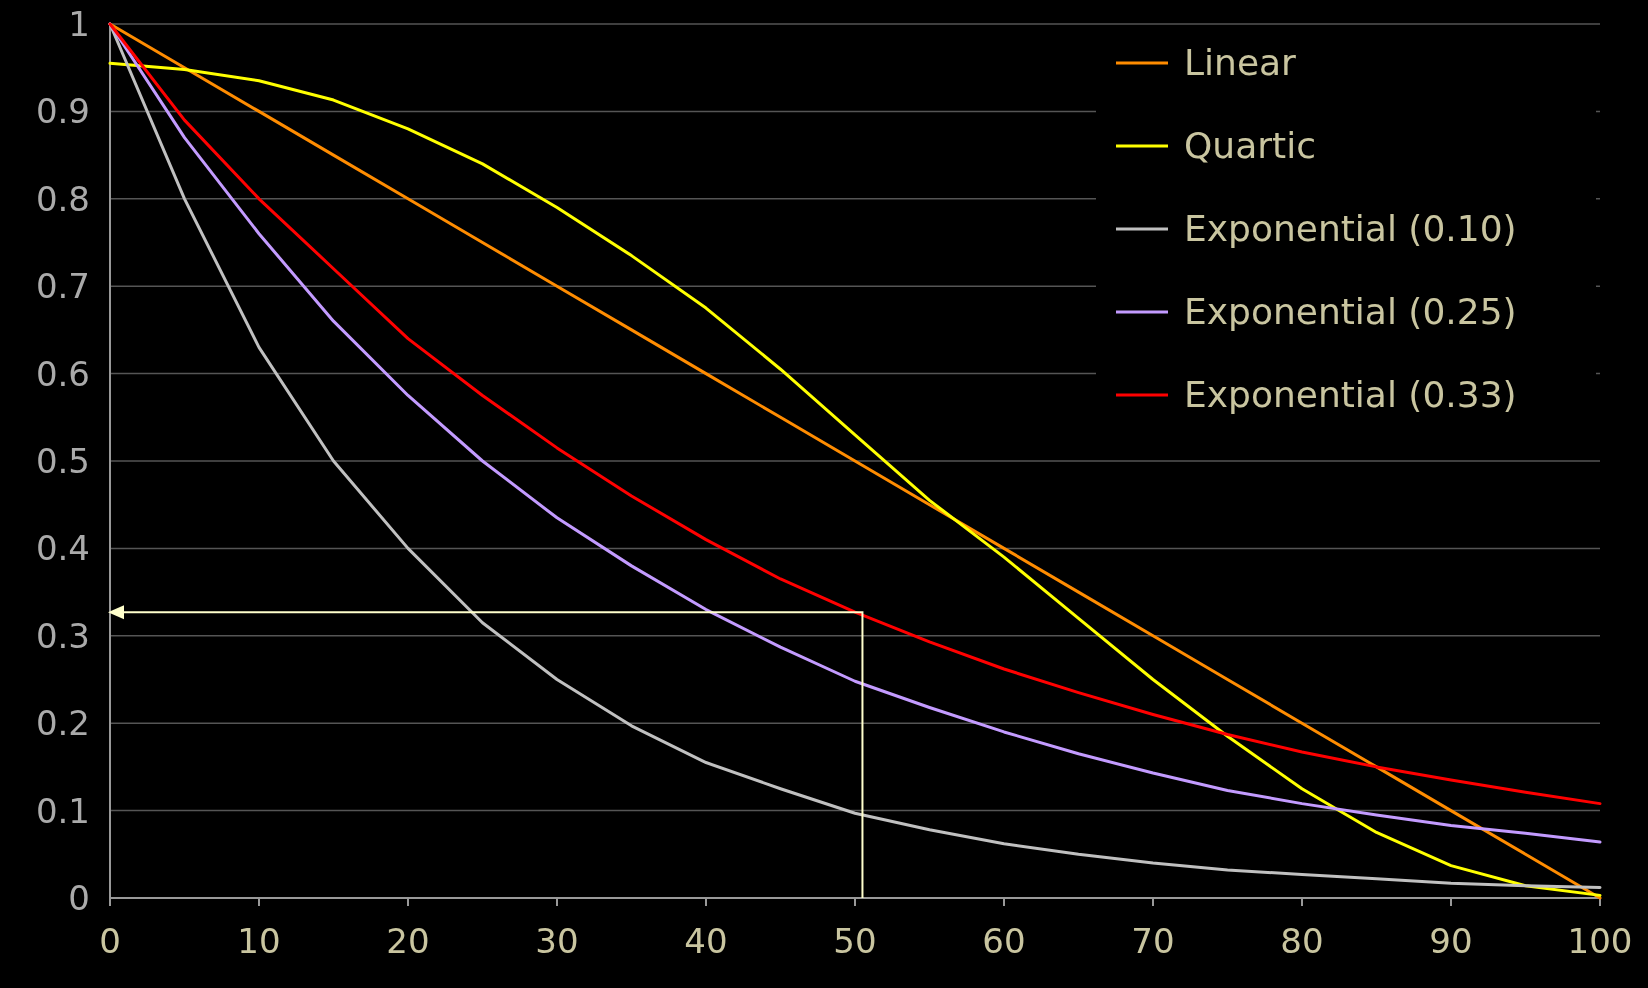 The width and height of the screenshot is (1648, 988). Describe the element at coordinates (79, 24) in the screenshot. I see `y-tick-label: 1` at that location.